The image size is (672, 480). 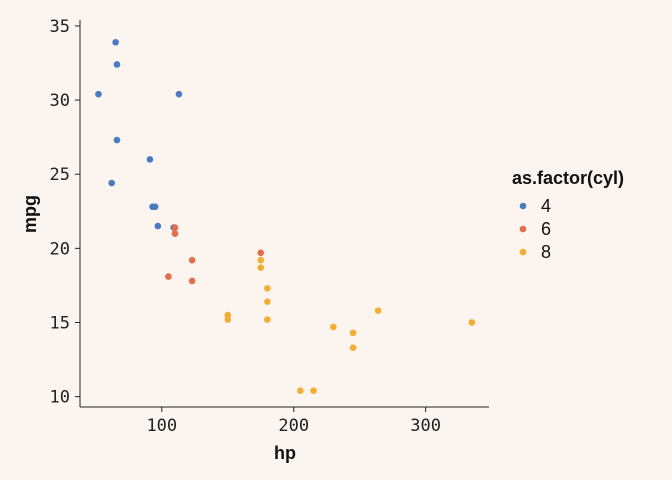 What do you see at coordinates (535, 229) in the screenshot?
I see `legend-items: 4 6 8` at bounding box center [535, 229].